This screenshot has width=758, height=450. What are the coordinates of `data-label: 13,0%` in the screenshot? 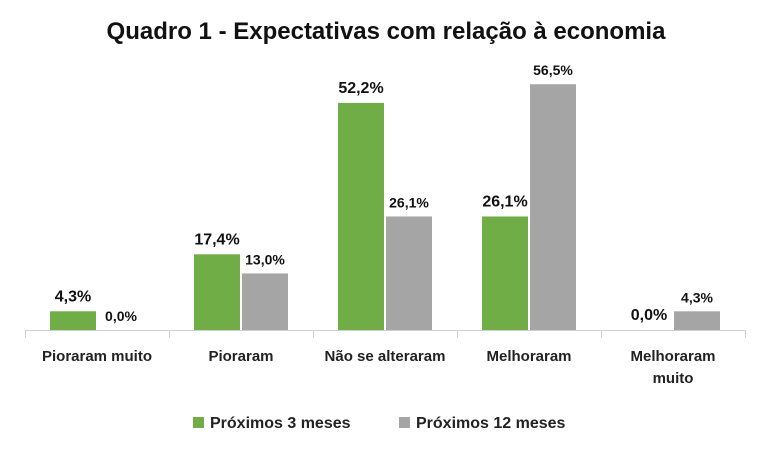 It's located at (265, 259).